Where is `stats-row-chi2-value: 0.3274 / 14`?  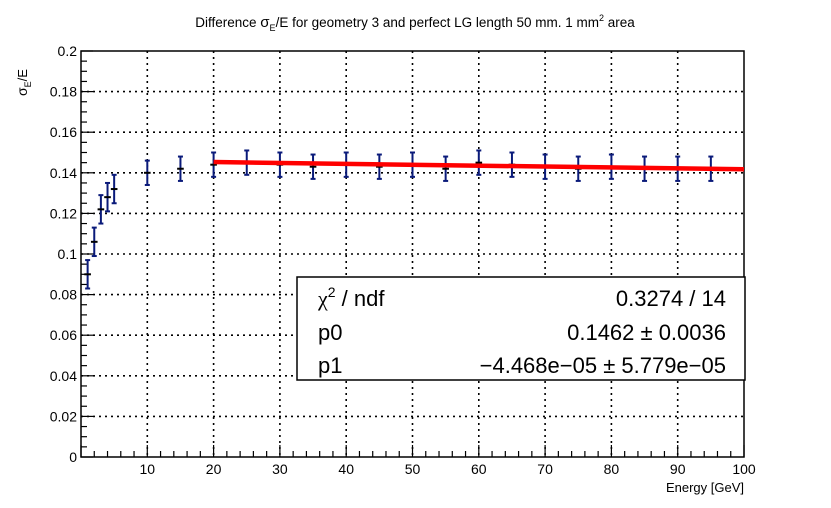
stats-row-chi2-value: 0.3274 / 14 is located at coordinates (671, 298).